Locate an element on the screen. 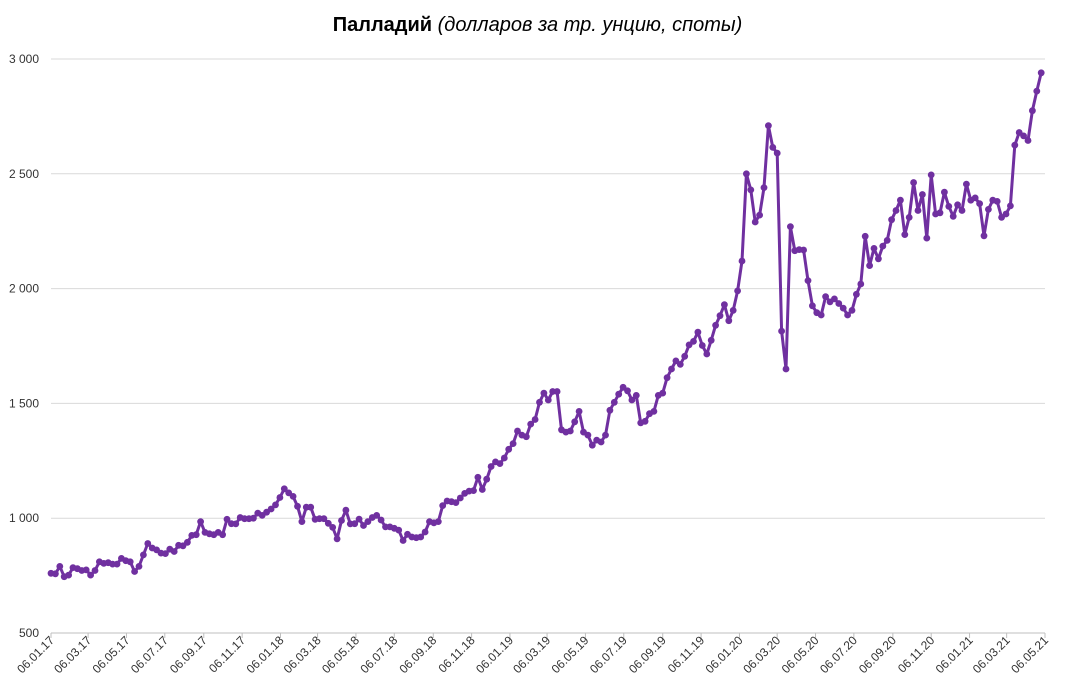  x-tick-label: 06.05.19 is located at coordinates (570, 654).